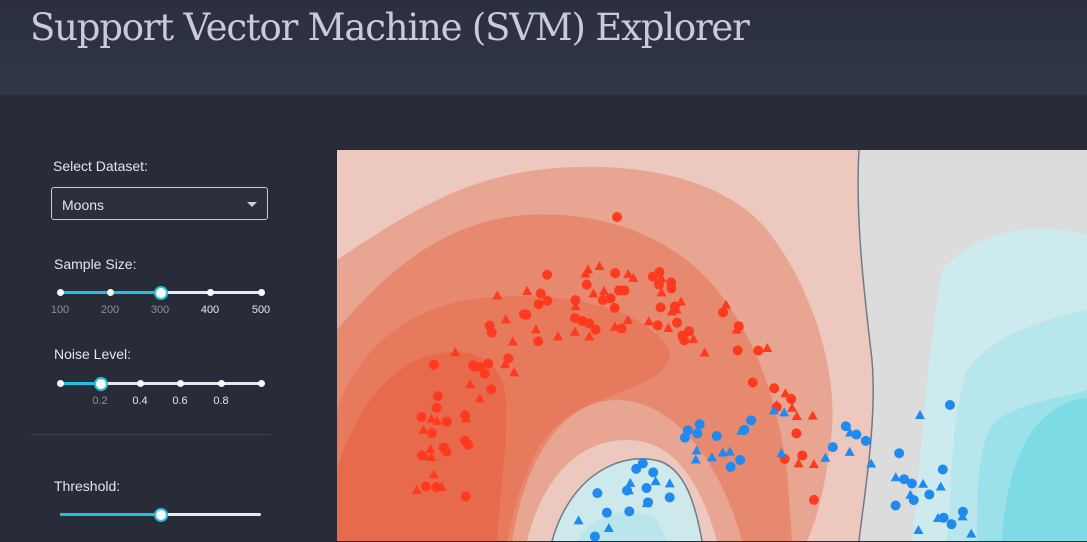  Describe the element at coordinates (161, 303) in the screenshot. I see `sample-size-slider: 100 200 300 400 500` at that location.